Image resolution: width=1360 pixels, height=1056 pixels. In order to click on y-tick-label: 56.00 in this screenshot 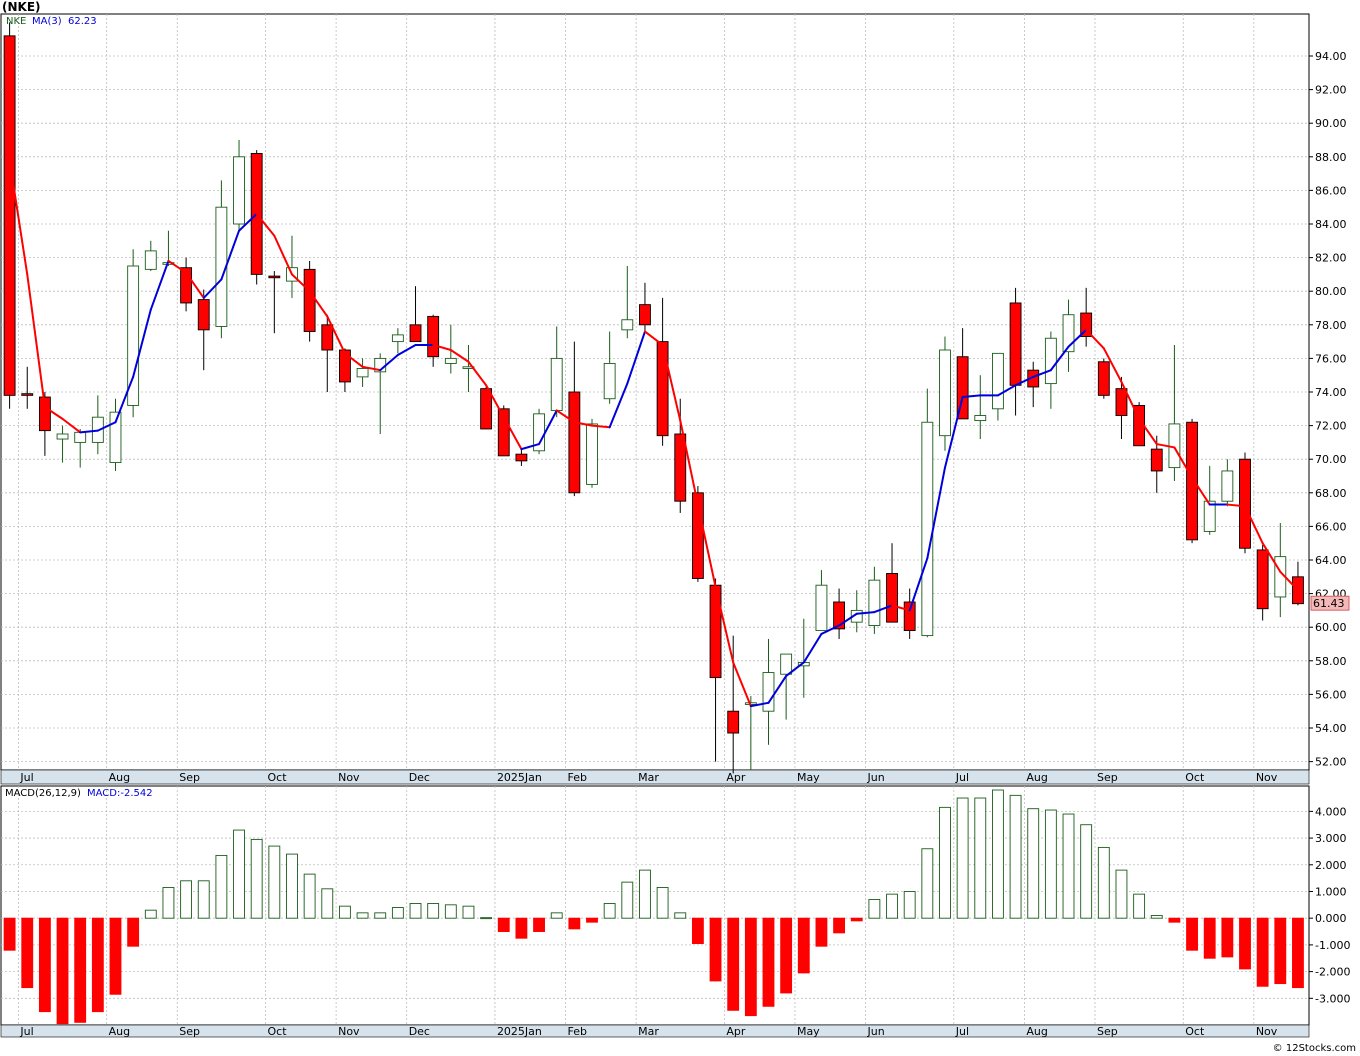, I will do `click(1331, 694)`.